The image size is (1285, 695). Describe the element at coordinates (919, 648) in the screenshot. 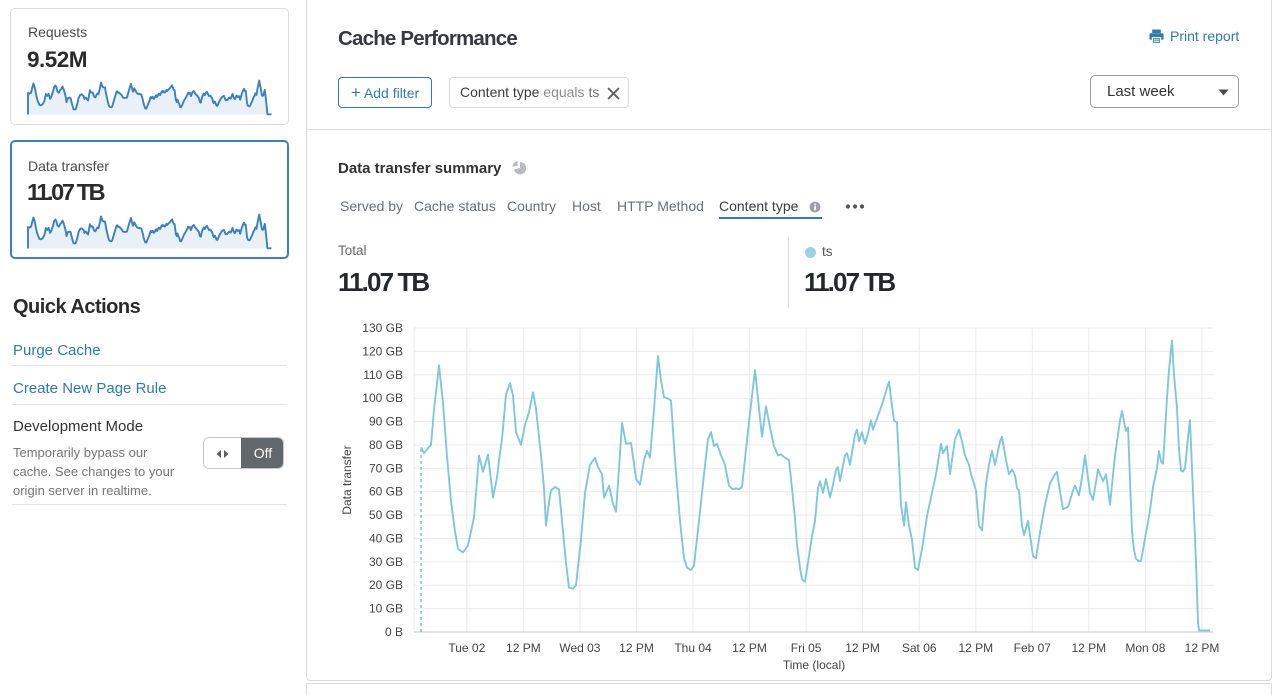

I see `svg-text: Sat 06` at that location.